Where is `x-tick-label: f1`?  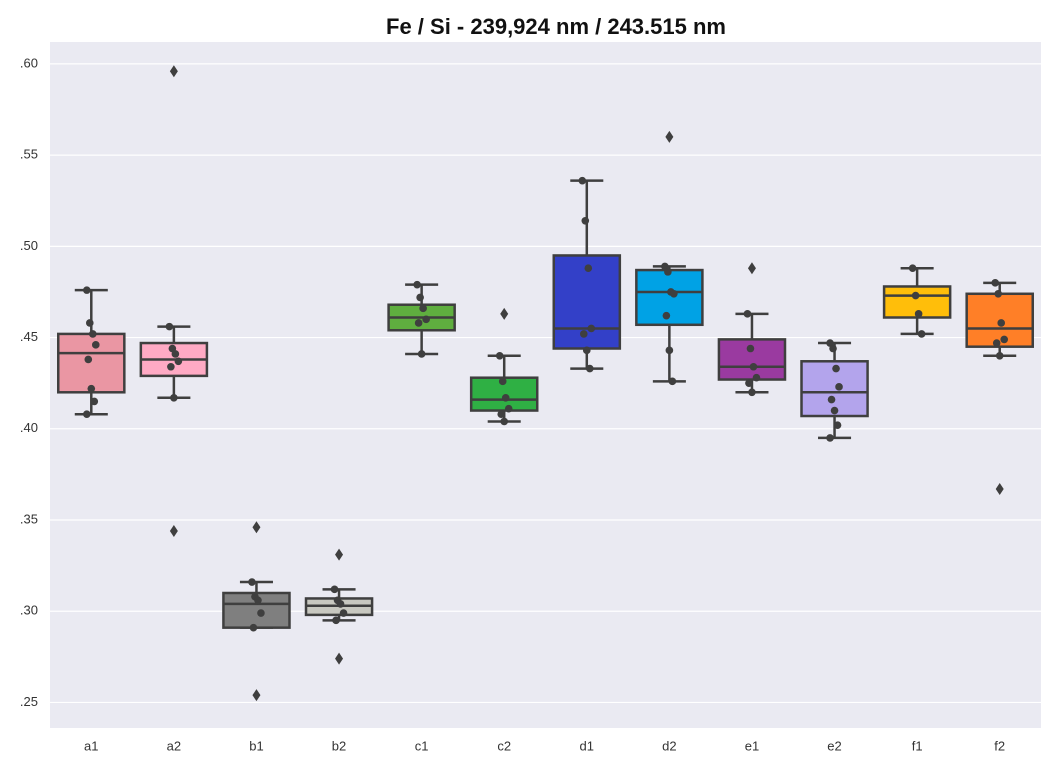
x-tick-label: f1 is located at coordinates (917, 745).